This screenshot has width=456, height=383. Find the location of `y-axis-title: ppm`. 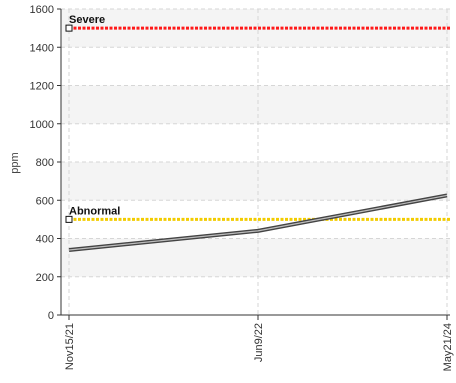

y-axis-title: ppm is located at coordinates (15, 162).